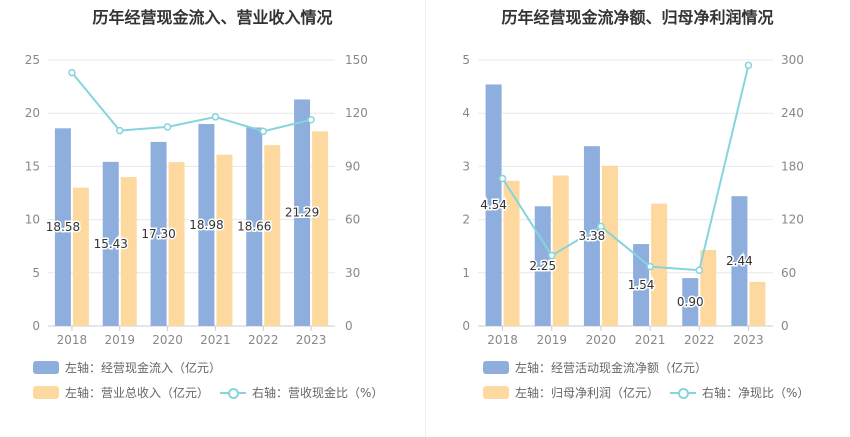 The image size is (850, 437). I want to click on data-label: 1.54, so click(641, 285).